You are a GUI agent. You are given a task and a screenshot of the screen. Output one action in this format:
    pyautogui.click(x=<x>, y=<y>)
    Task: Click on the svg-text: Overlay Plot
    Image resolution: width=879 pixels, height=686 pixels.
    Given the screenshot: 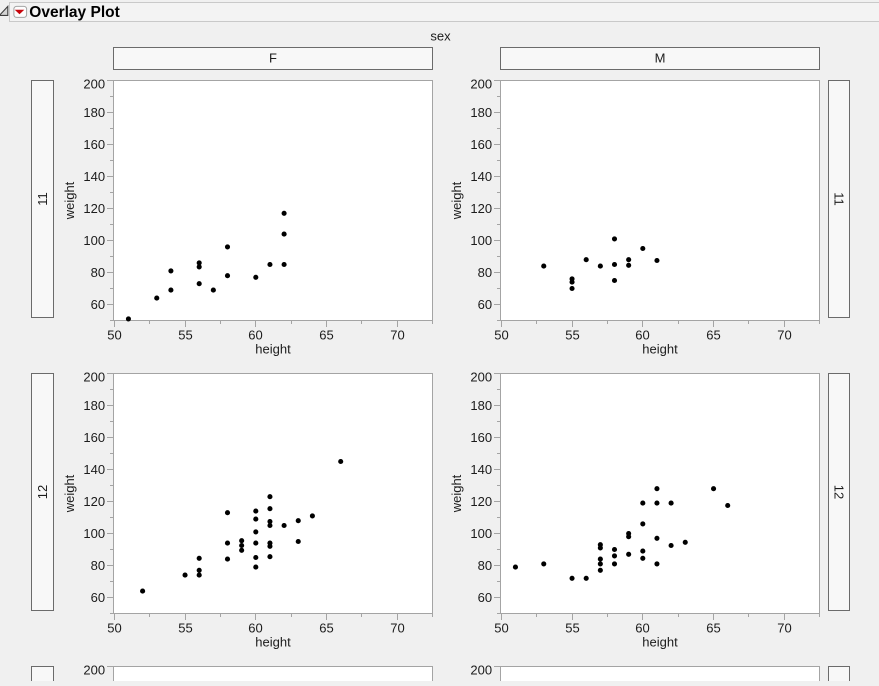 What is the action you would take?
    pyautogui.click(x=74, y=12)
    